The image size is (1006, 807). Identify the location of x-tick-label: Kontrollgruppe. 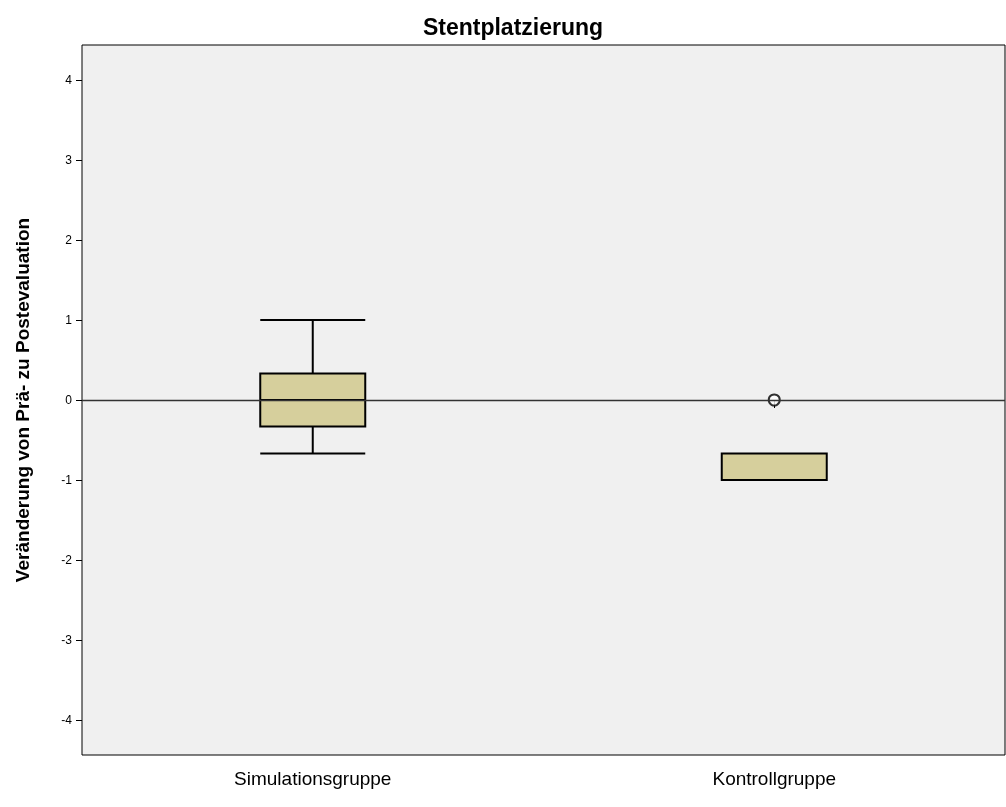
(774, 778).